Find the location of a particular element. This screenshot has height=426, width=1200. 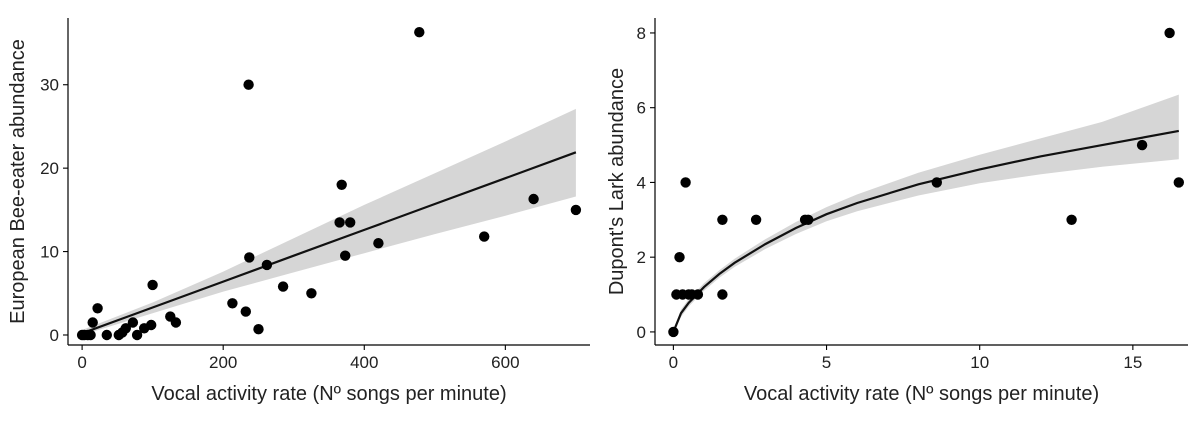

bee-eater-y-axis-title: European Bee-eater abundance is located at coordinates (18, 181).